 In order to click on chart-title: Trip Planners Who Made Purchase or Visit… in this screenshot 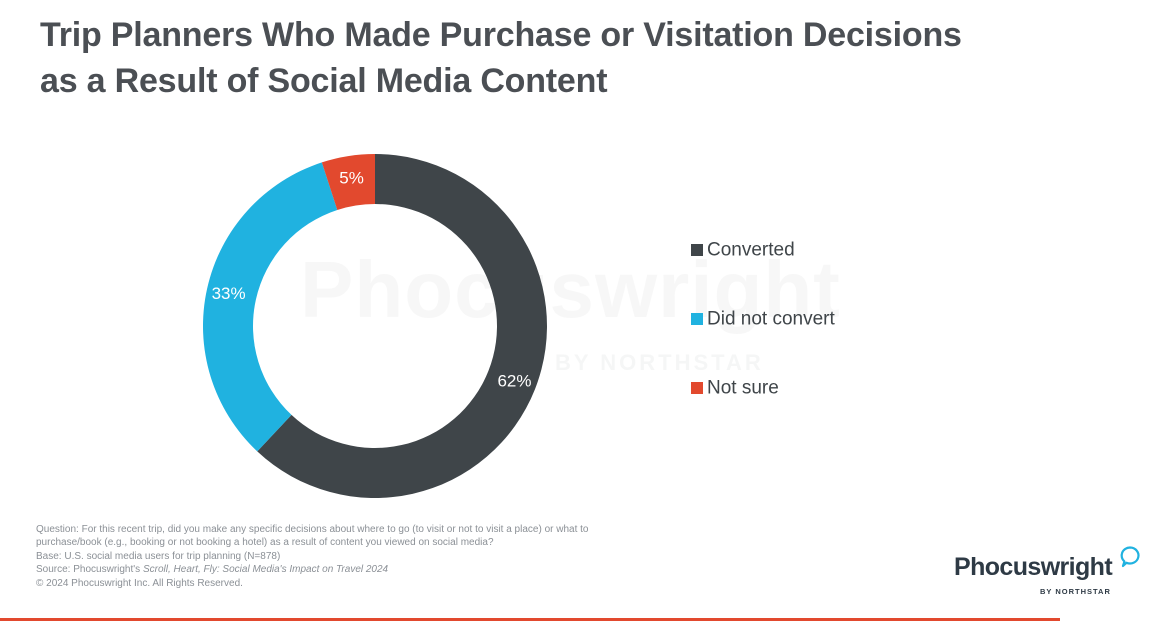, I will do `click(580, 58)`.